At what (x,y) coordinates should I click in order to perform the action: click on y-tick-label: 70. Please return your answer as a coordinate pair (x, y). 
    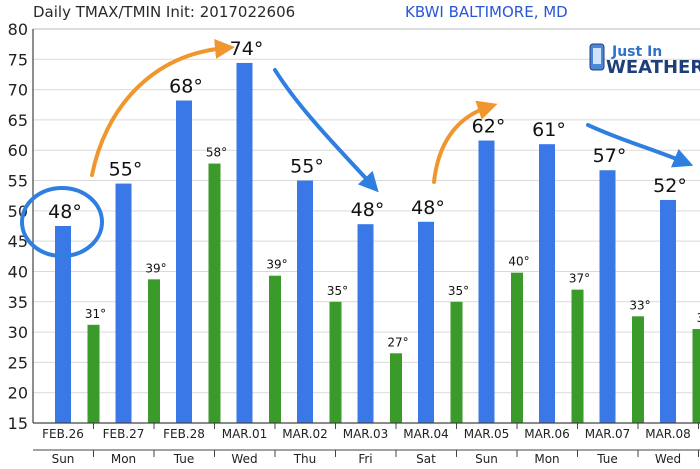
    Looking at the image, I should click on (18, 90).